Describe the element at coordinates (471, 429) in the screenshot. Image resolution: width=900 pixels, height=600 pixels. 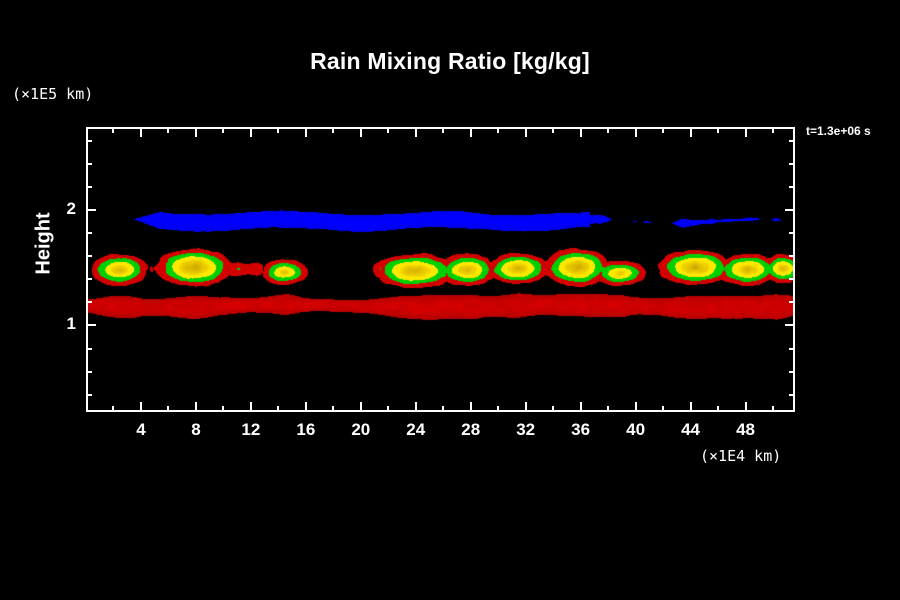
I see `x-tick-label: 28` at that location.